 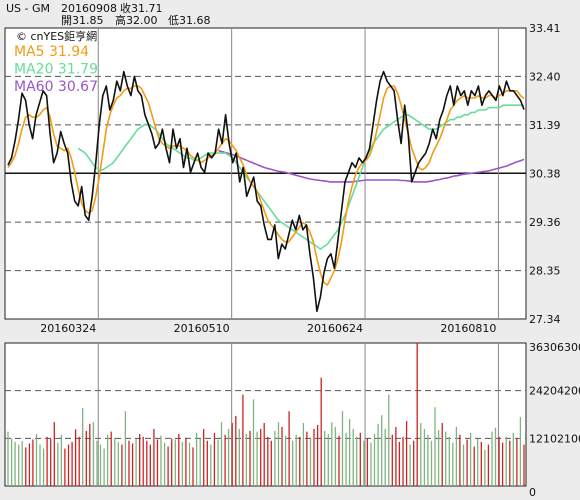 What do you see at coordinates (136, 20) in the screenshot?
I see `high-label: 高32.00` at bounding box center [136, 20].